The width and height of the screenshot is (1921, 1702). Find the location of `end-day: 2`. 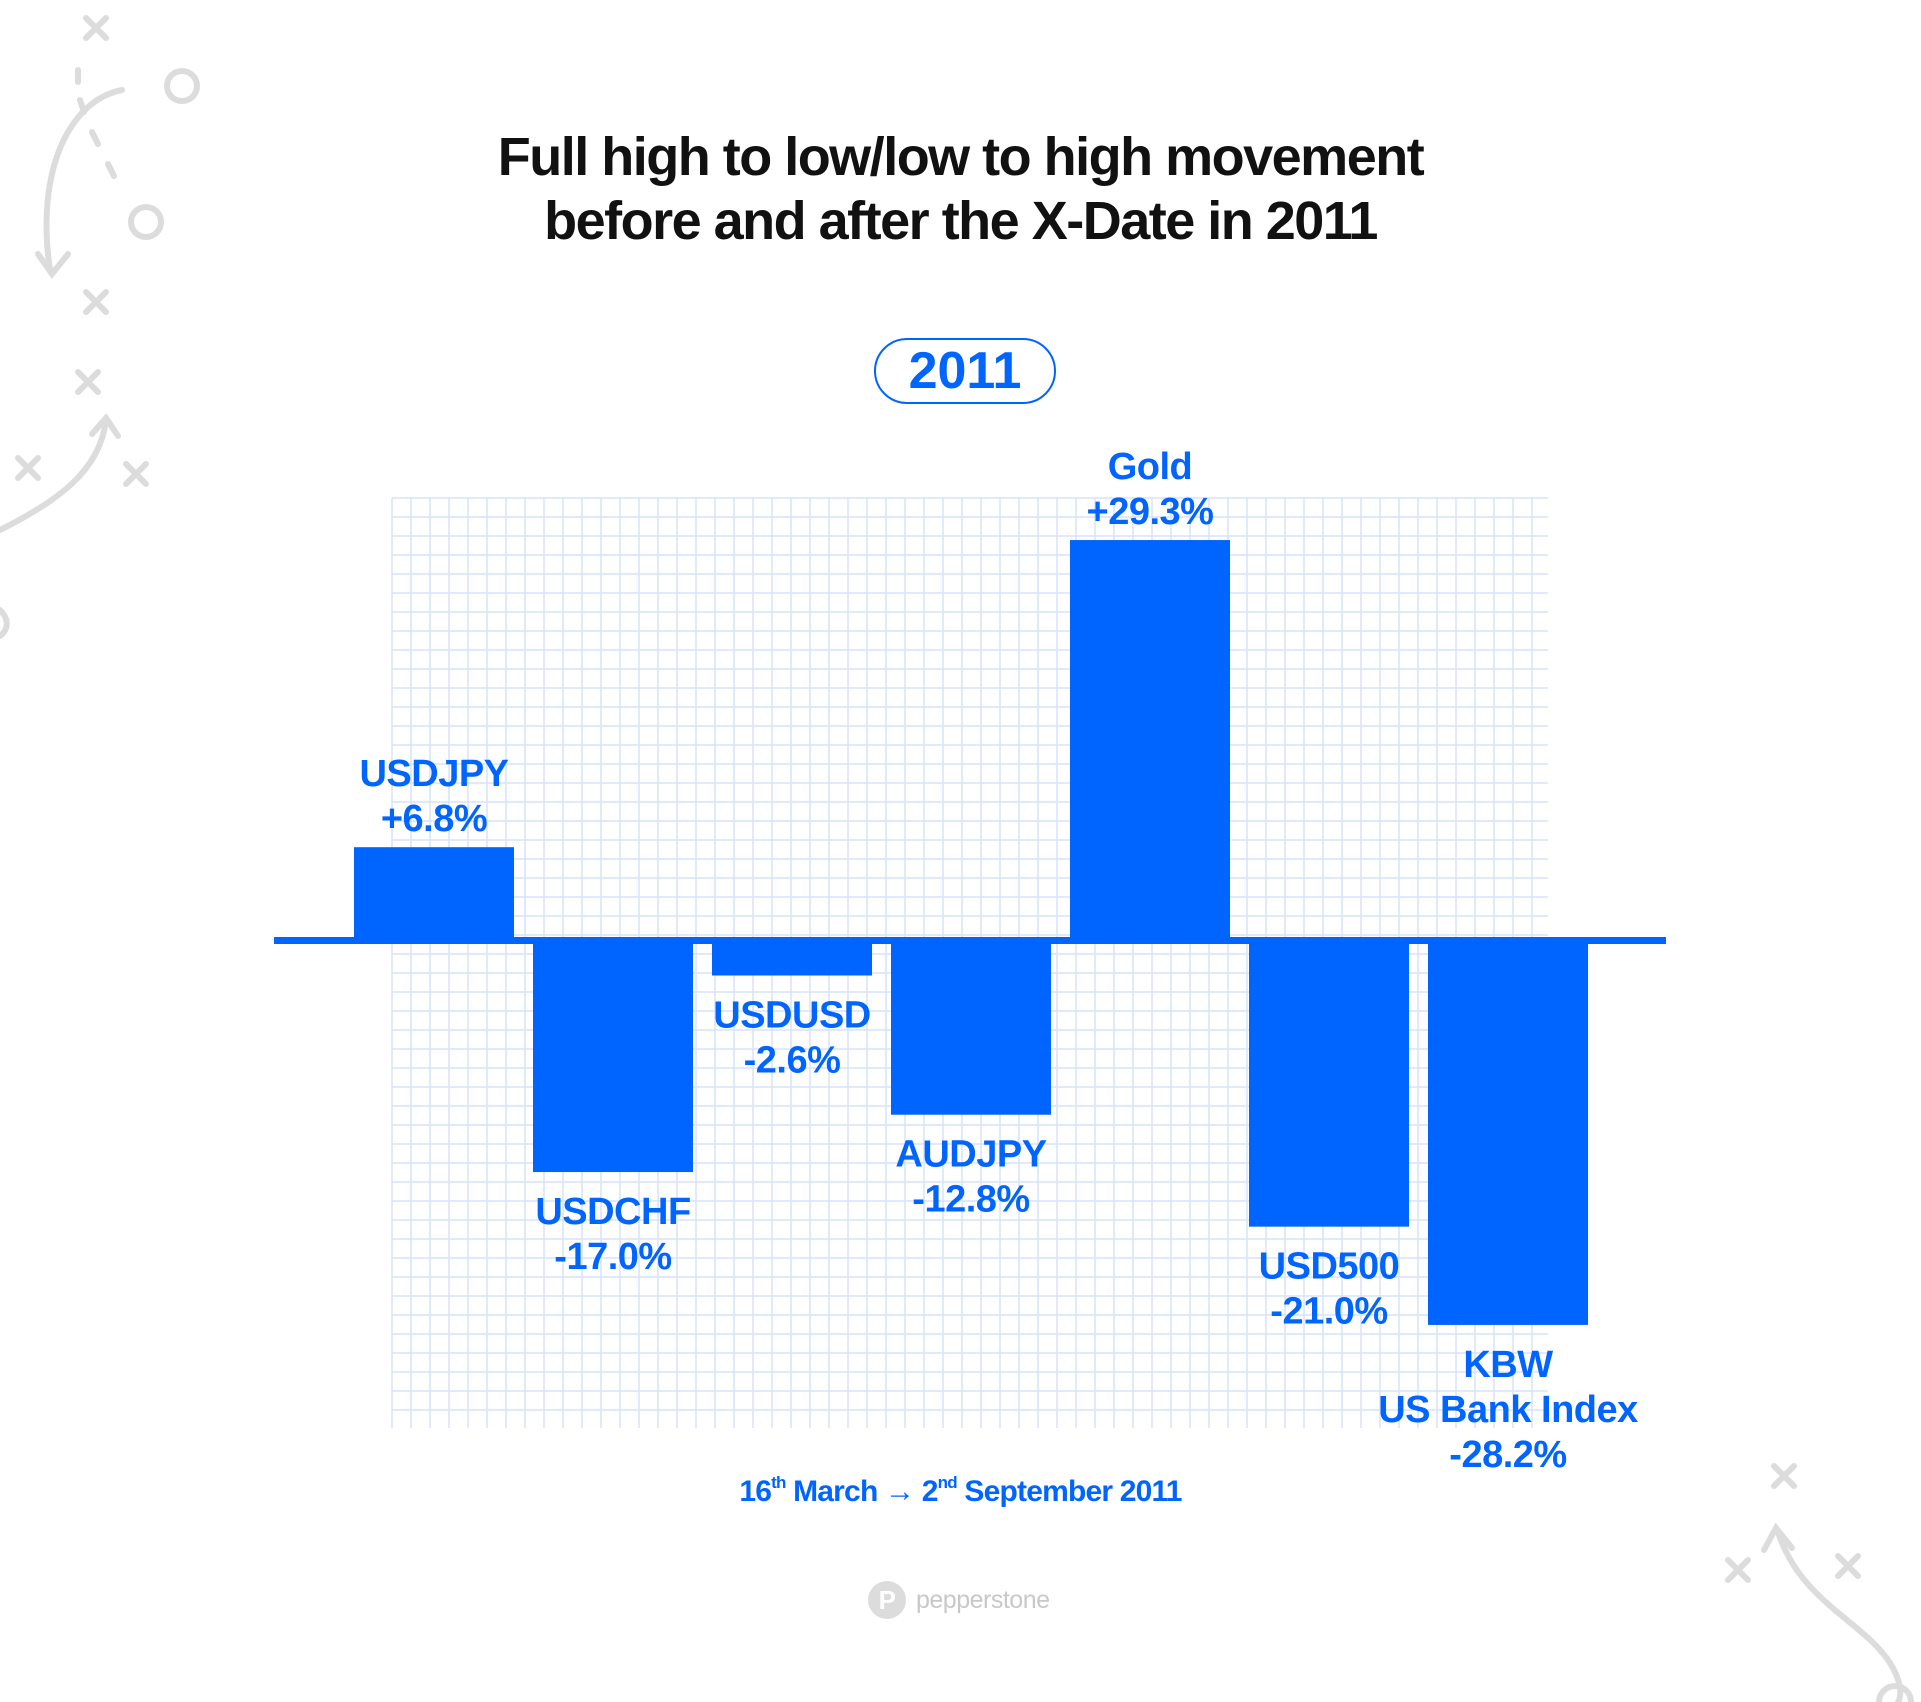

end-day: 2 is located at coordinates (930, 1491).